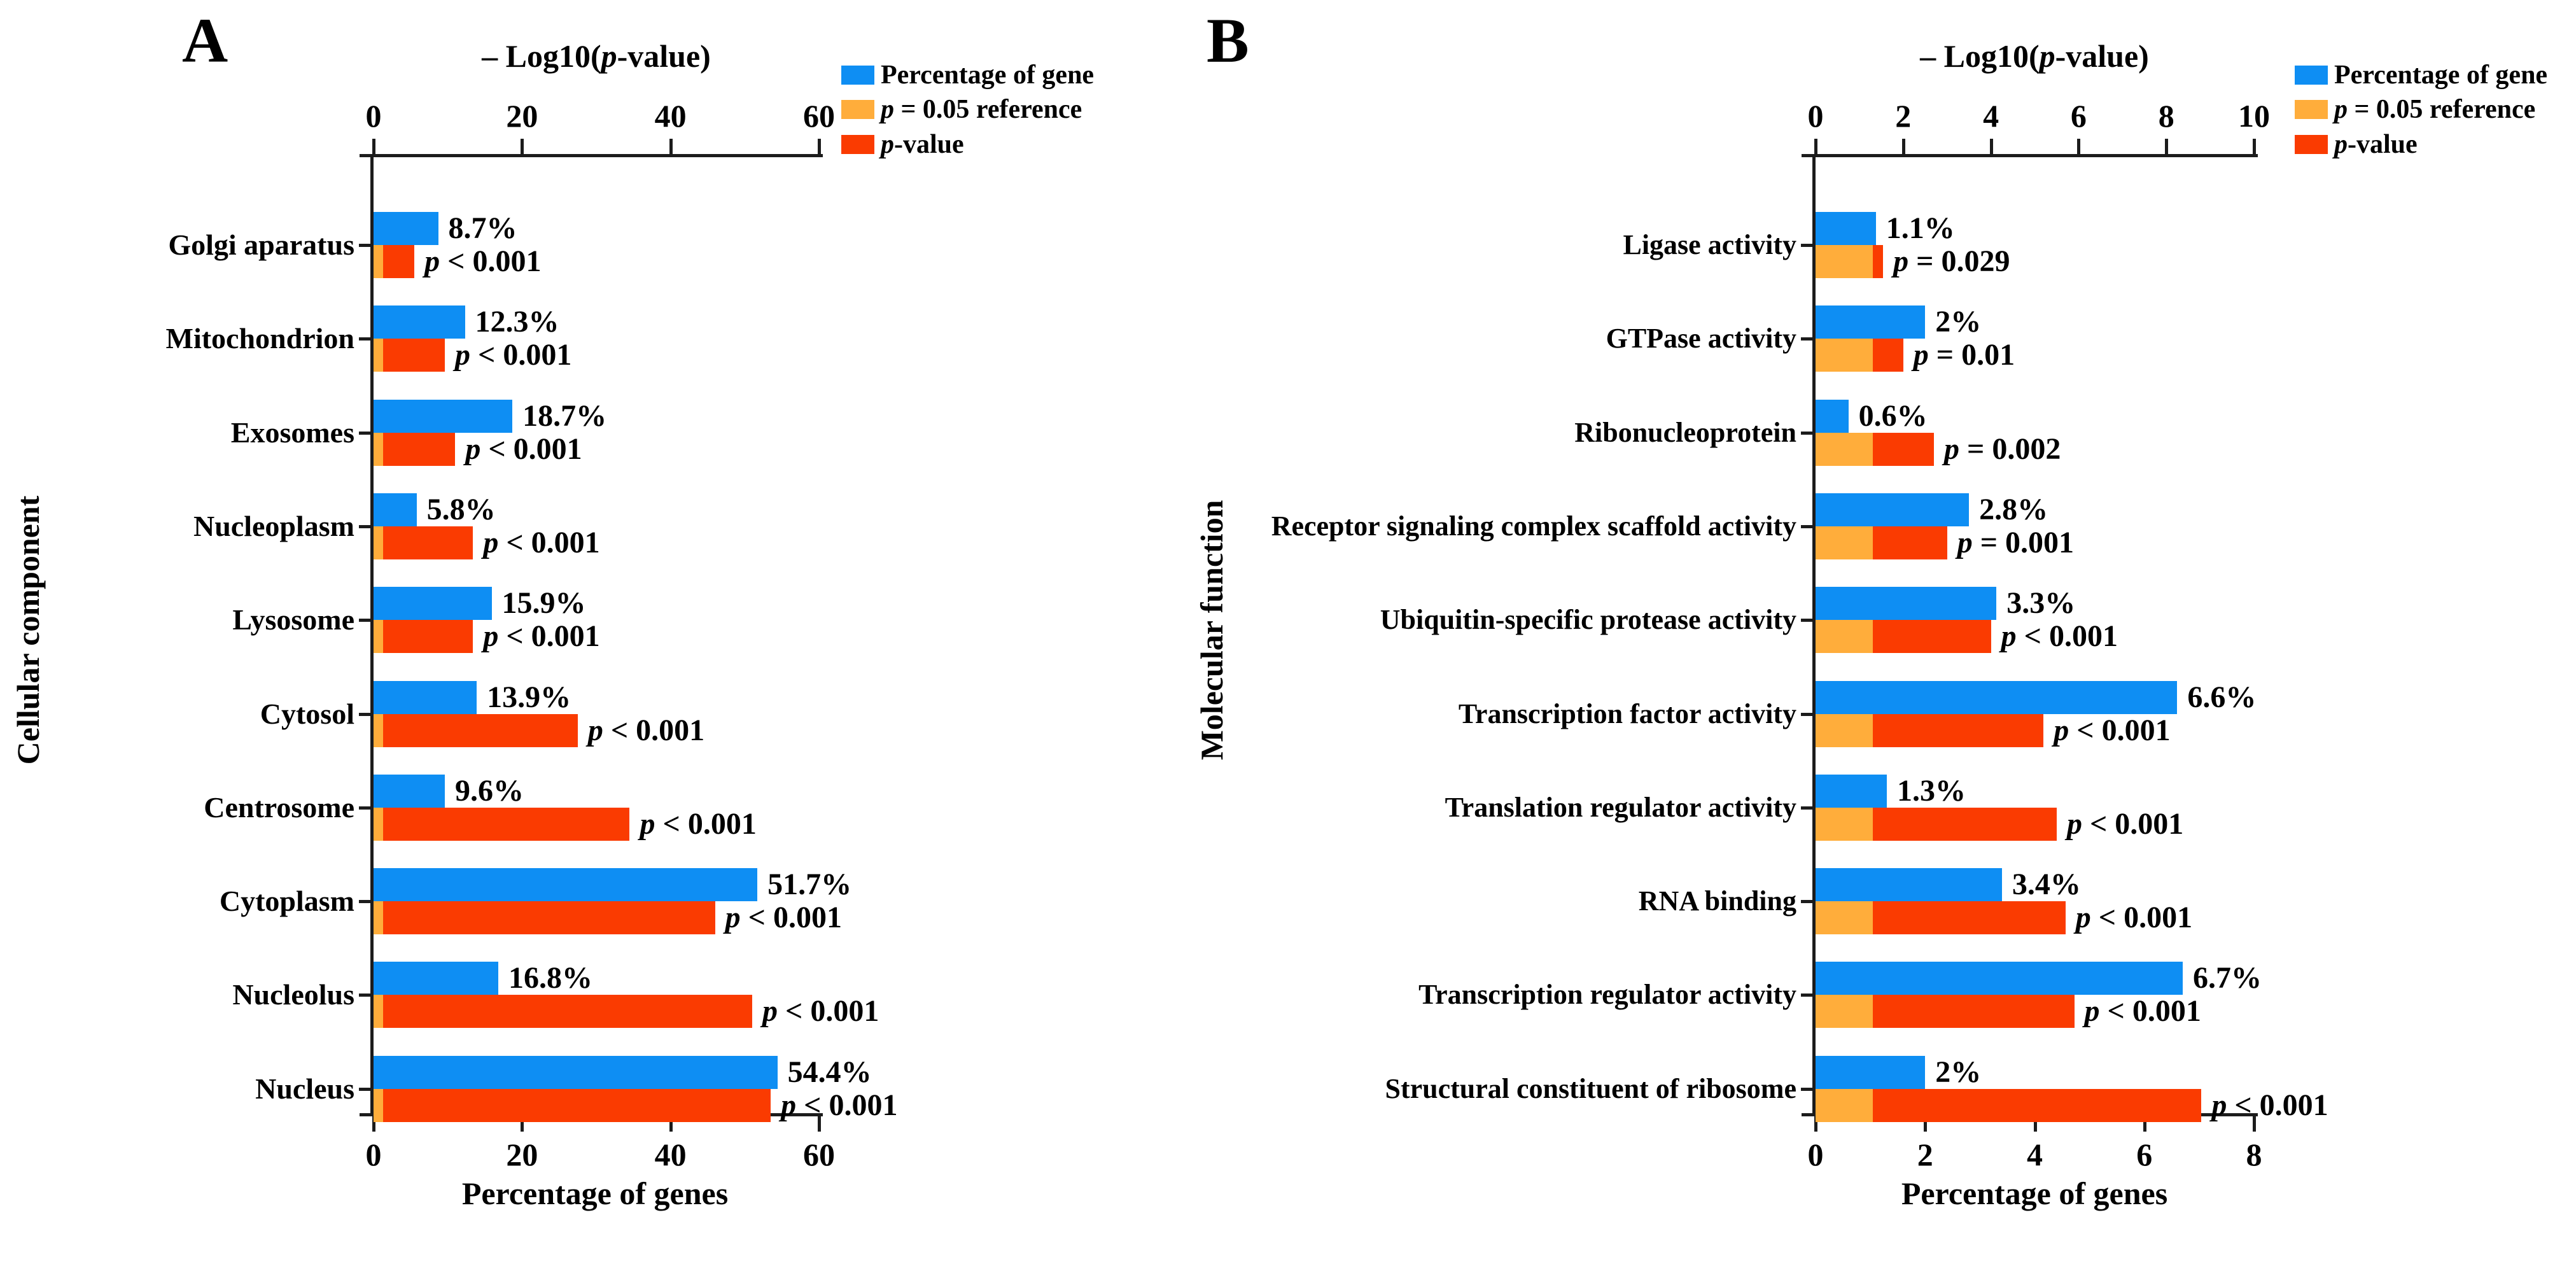 The height and width of the screenshot is (1264, 2576). I want to click on category-label: Structural constituent of ribosome, so click(1591, 1088).